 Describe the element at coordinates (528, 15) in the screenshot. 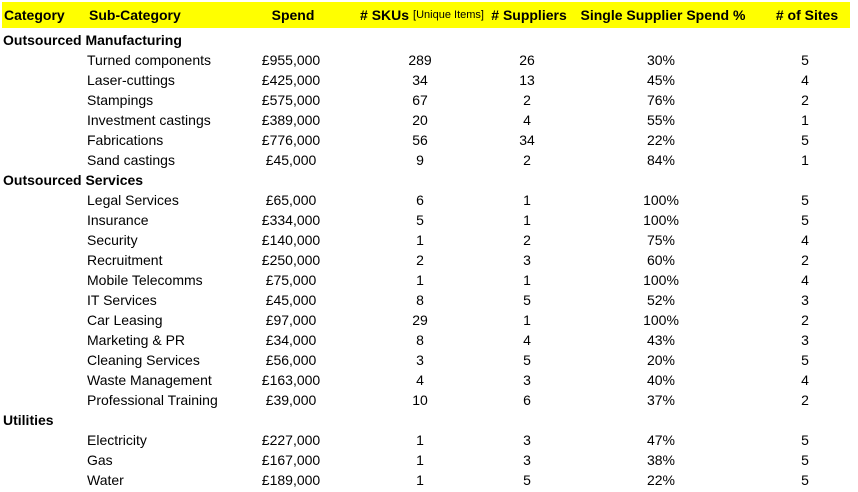

I see `header-cell-suppliers: # Suppliers` at that location.